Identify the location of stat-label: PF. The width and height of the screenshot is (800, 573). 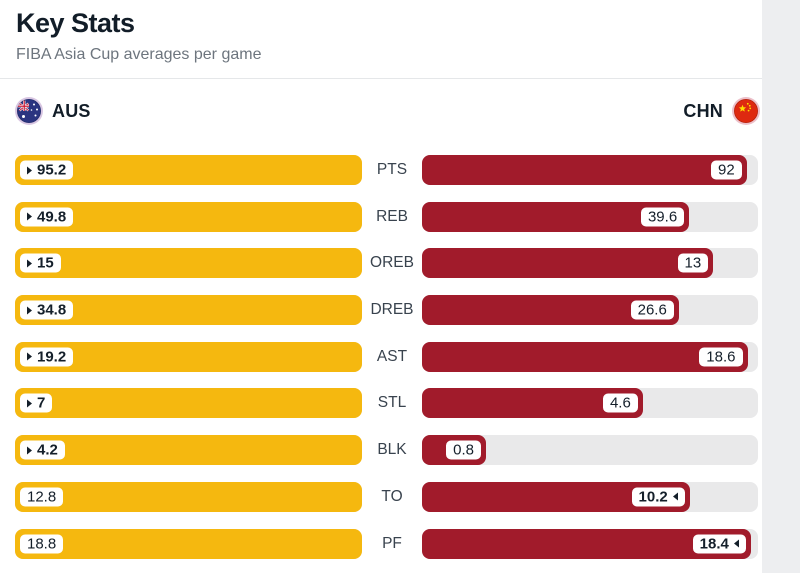
(392, 543).